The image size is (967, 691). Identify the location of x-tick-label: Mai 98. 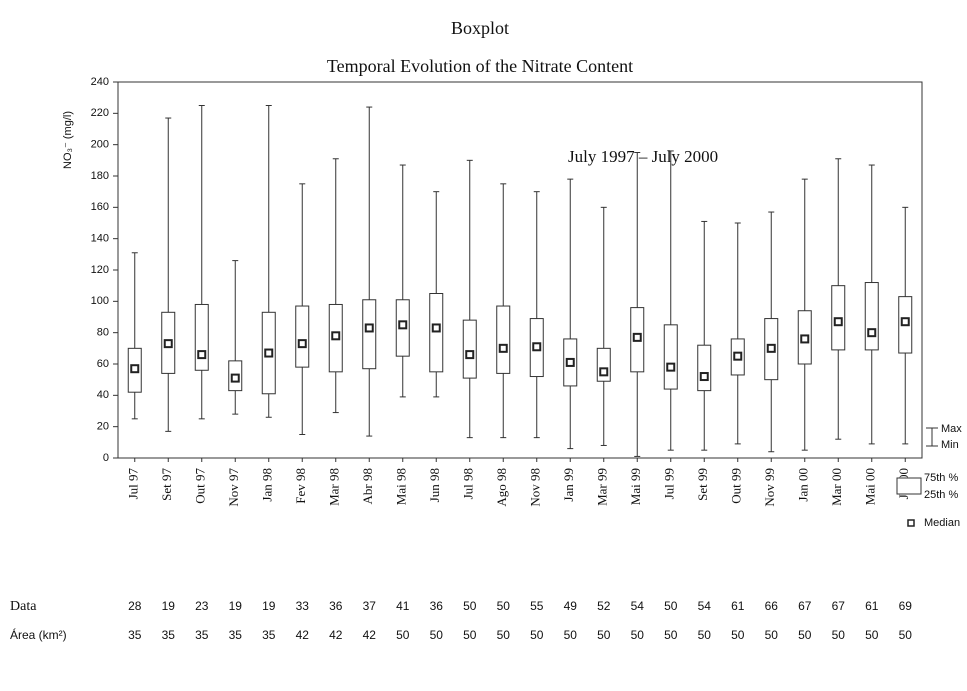
(401, 486).